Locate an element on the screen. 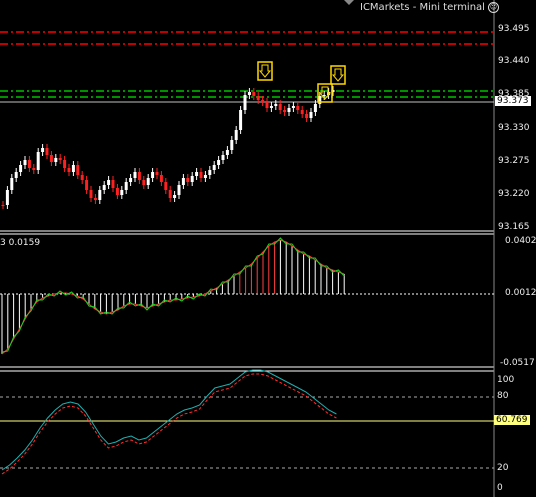  macd-indicator-label: 3 0.0159 is located at coordinates (20, 243).